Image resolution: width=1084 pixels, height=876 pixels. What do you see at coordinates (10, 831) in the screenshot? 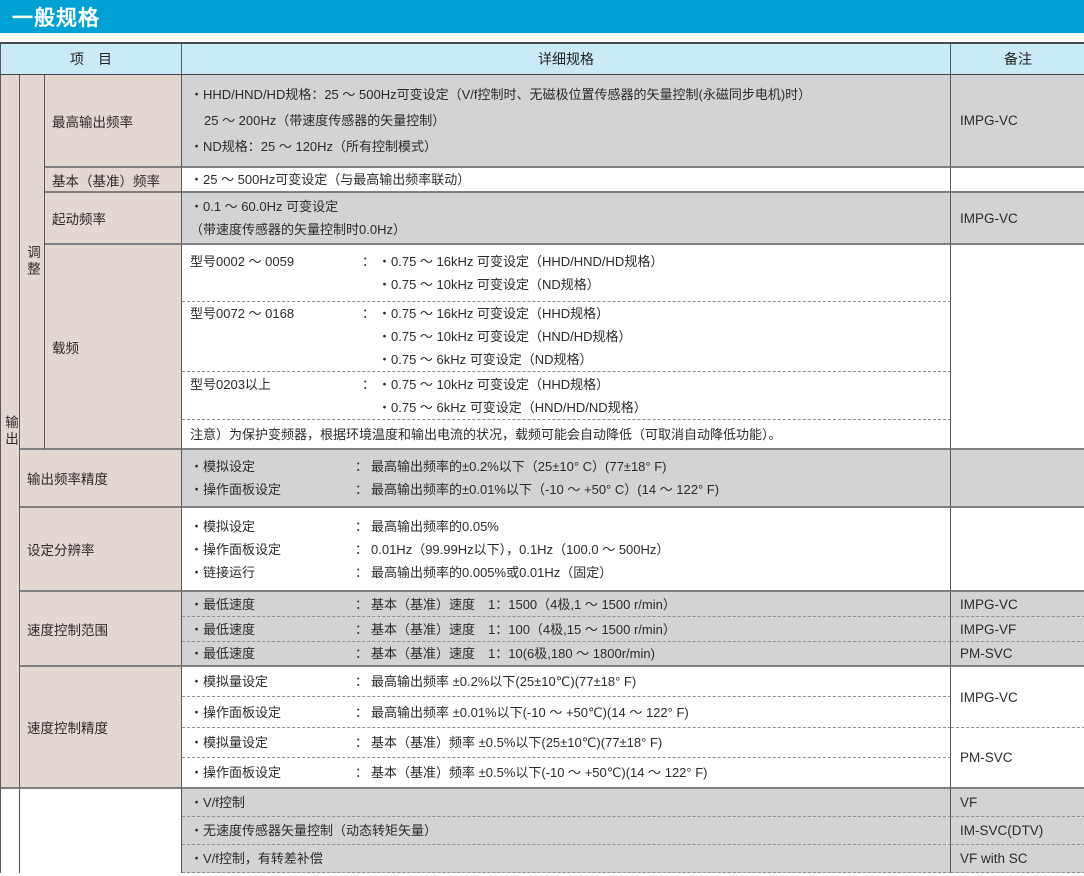
I see `group-next-empty` at bounding box center [10, 831].